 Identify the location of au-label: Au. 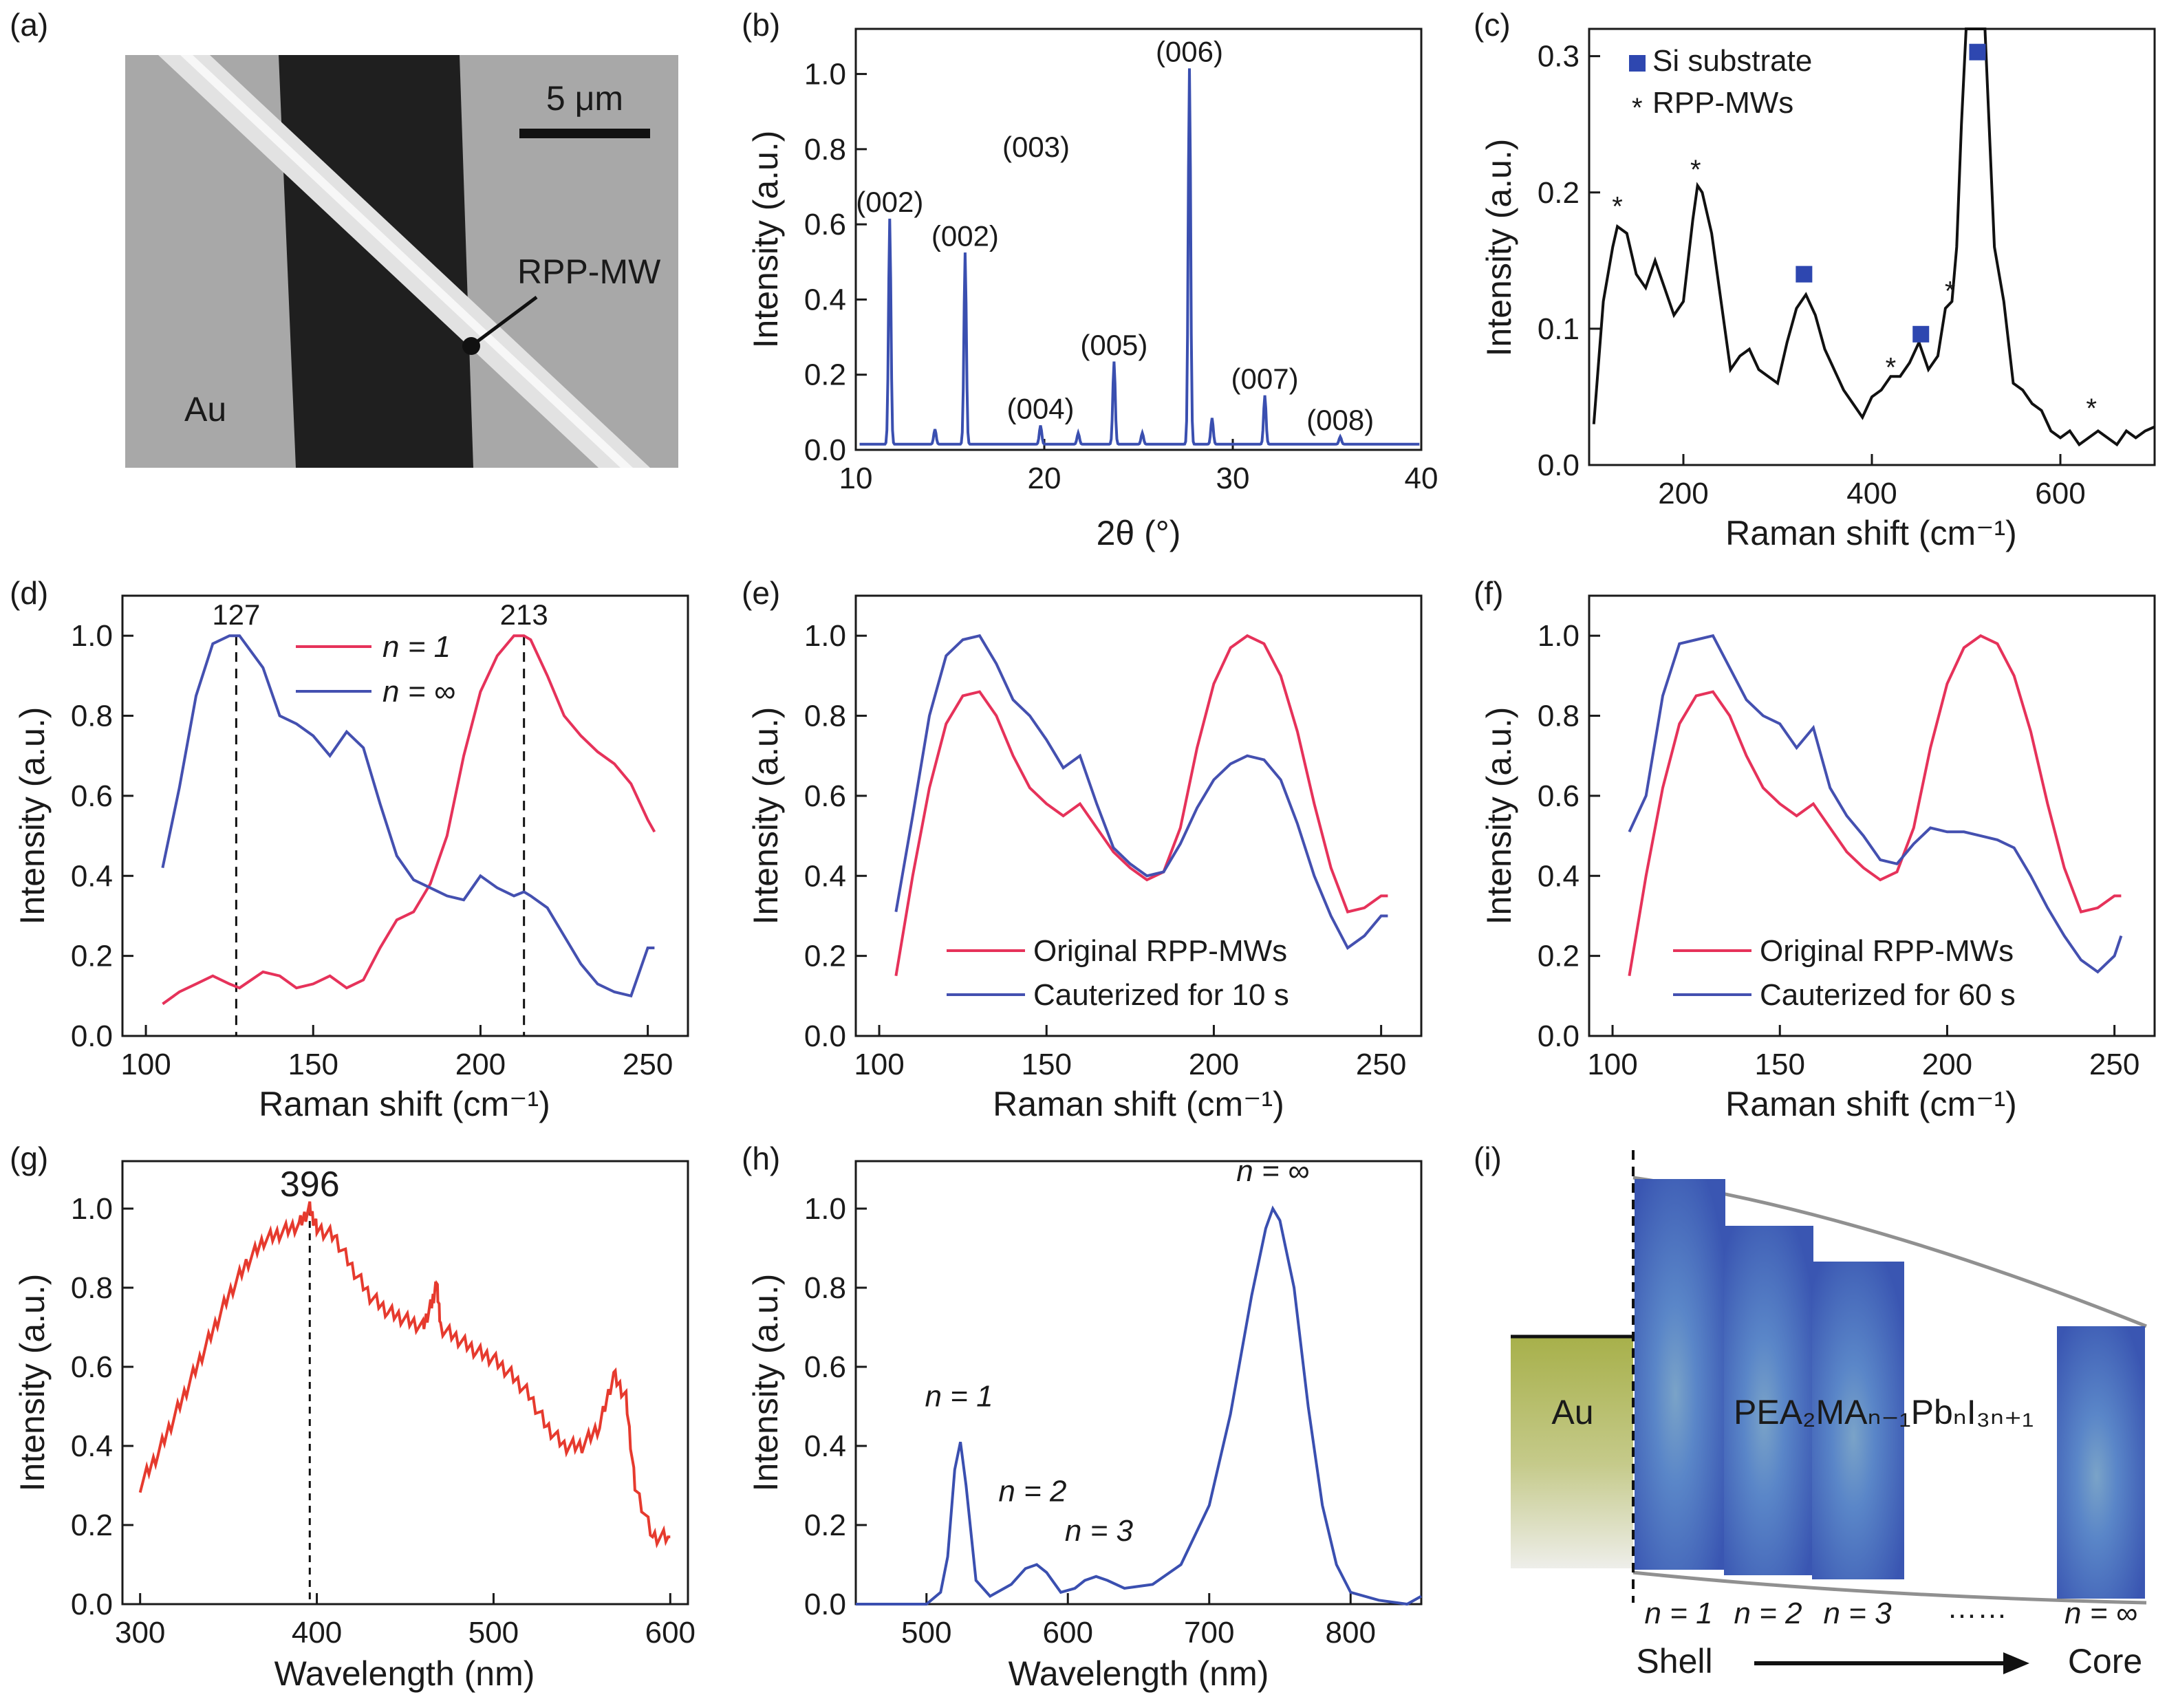
(1572, 1412).